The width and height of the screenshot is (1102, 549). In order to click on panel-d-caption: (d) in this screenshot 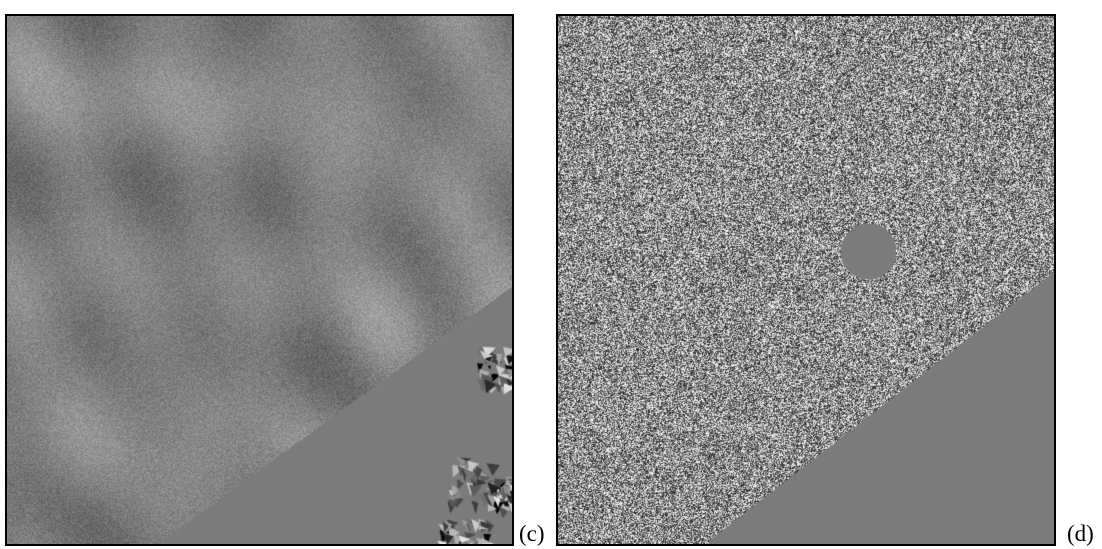, I will do `click(1080, 533)`.